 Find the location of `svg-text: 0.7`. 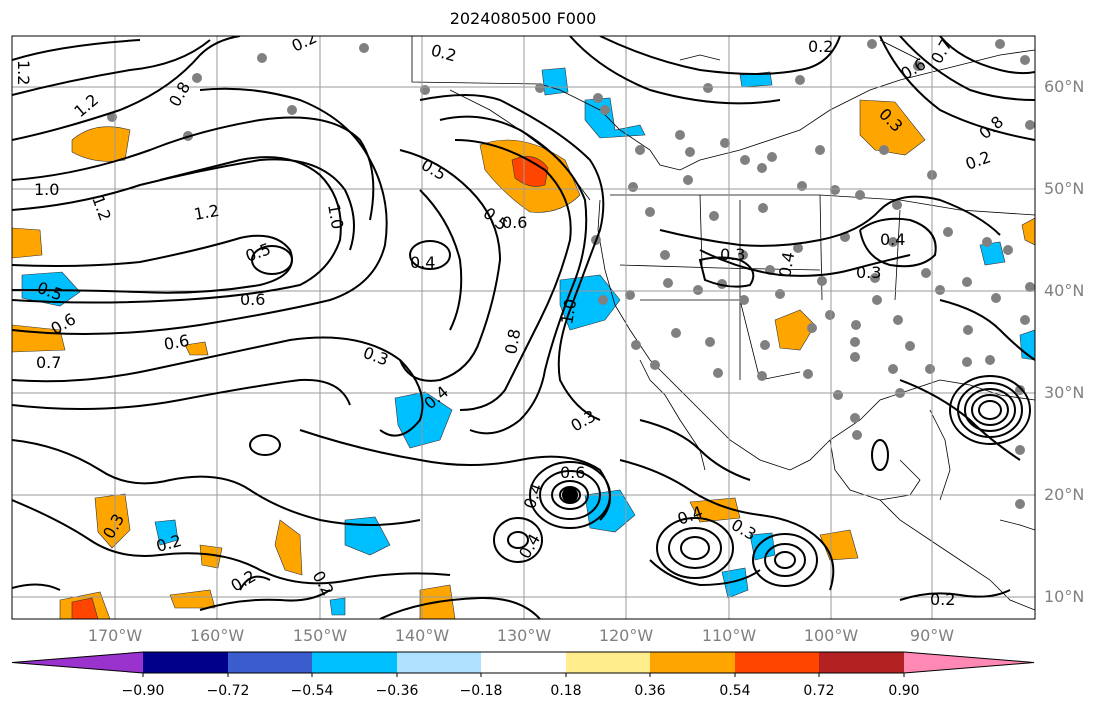

svg-text: 0.7 is located at coordinates (48, 362).